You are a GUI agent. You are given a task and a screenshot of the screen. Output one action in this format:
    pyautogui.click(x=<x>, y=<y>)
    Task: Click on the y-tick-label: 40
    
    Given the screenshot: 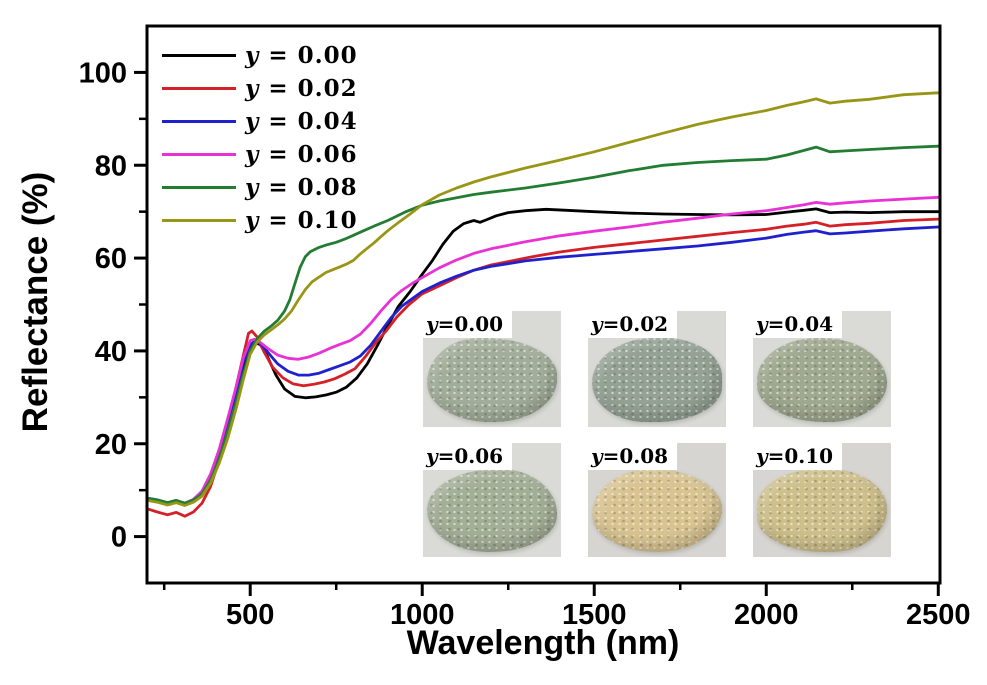 What is the action you would take?
    pyautogui.click(x=111, y=352)
    